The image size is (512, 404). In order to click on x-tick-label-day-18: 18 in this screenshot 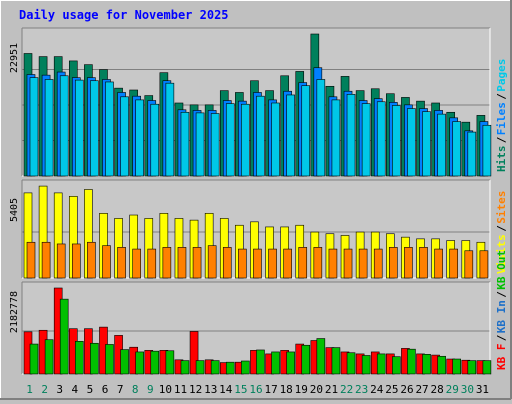, I will do `click(286, 389)`.